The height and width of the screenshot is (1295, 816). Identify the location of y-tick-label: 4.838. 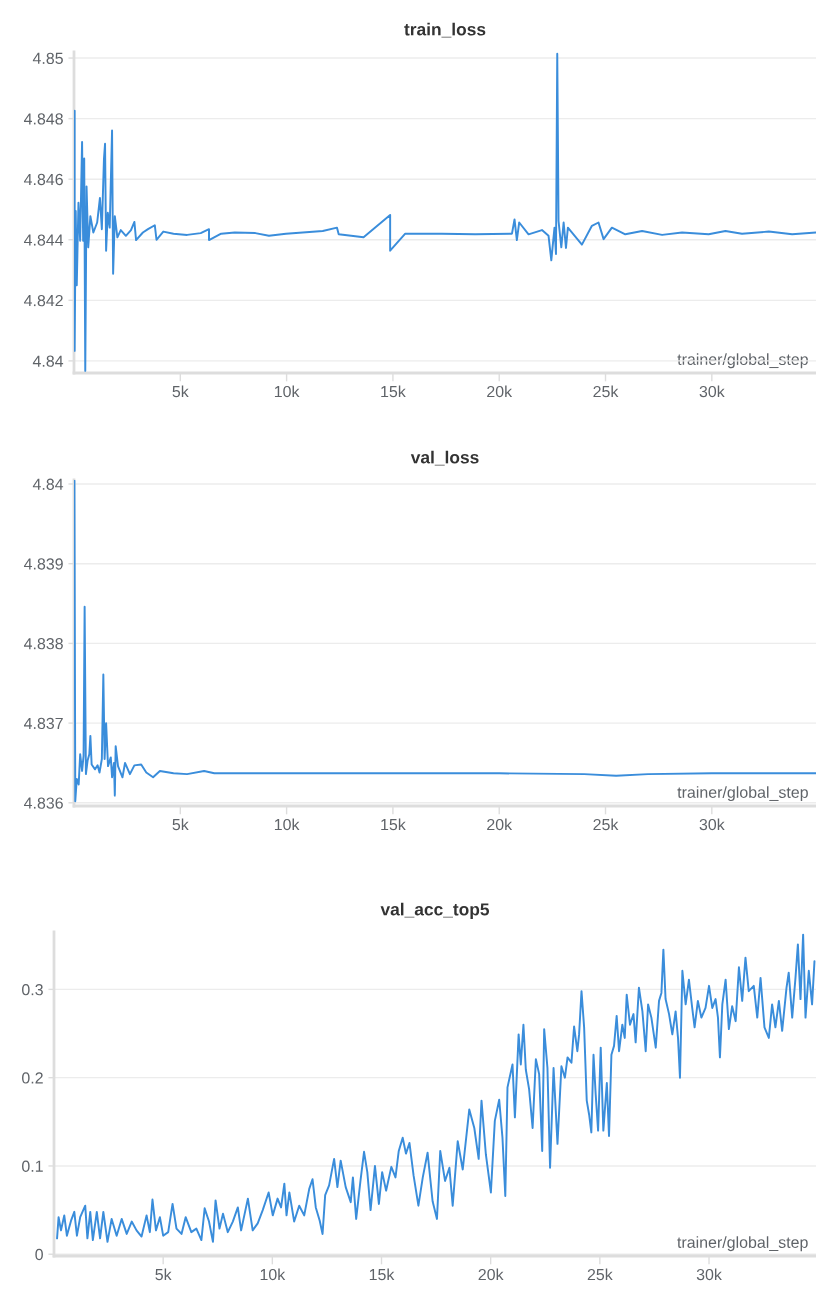
(43, 644).